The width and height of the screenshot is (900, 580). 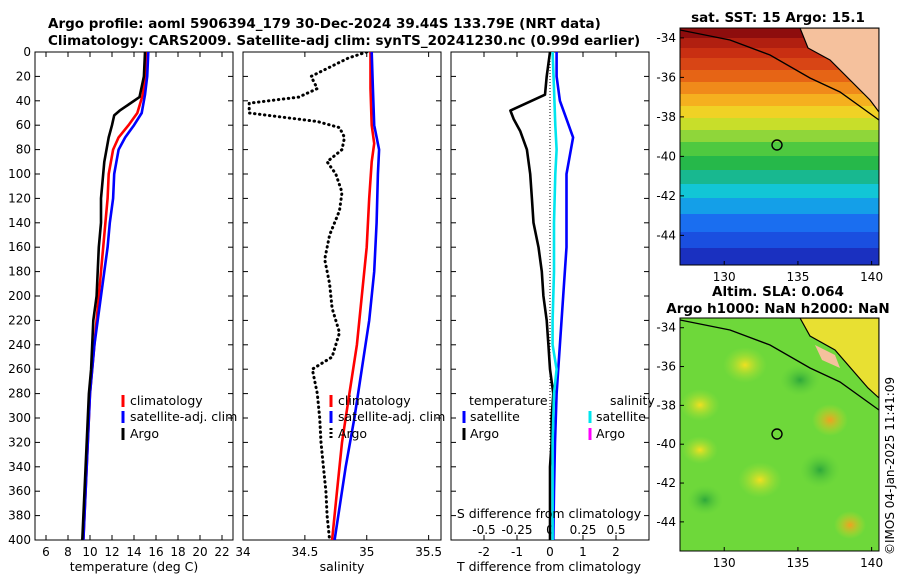 I want to click on salinity-line-argo, so click(x=308, y=296).